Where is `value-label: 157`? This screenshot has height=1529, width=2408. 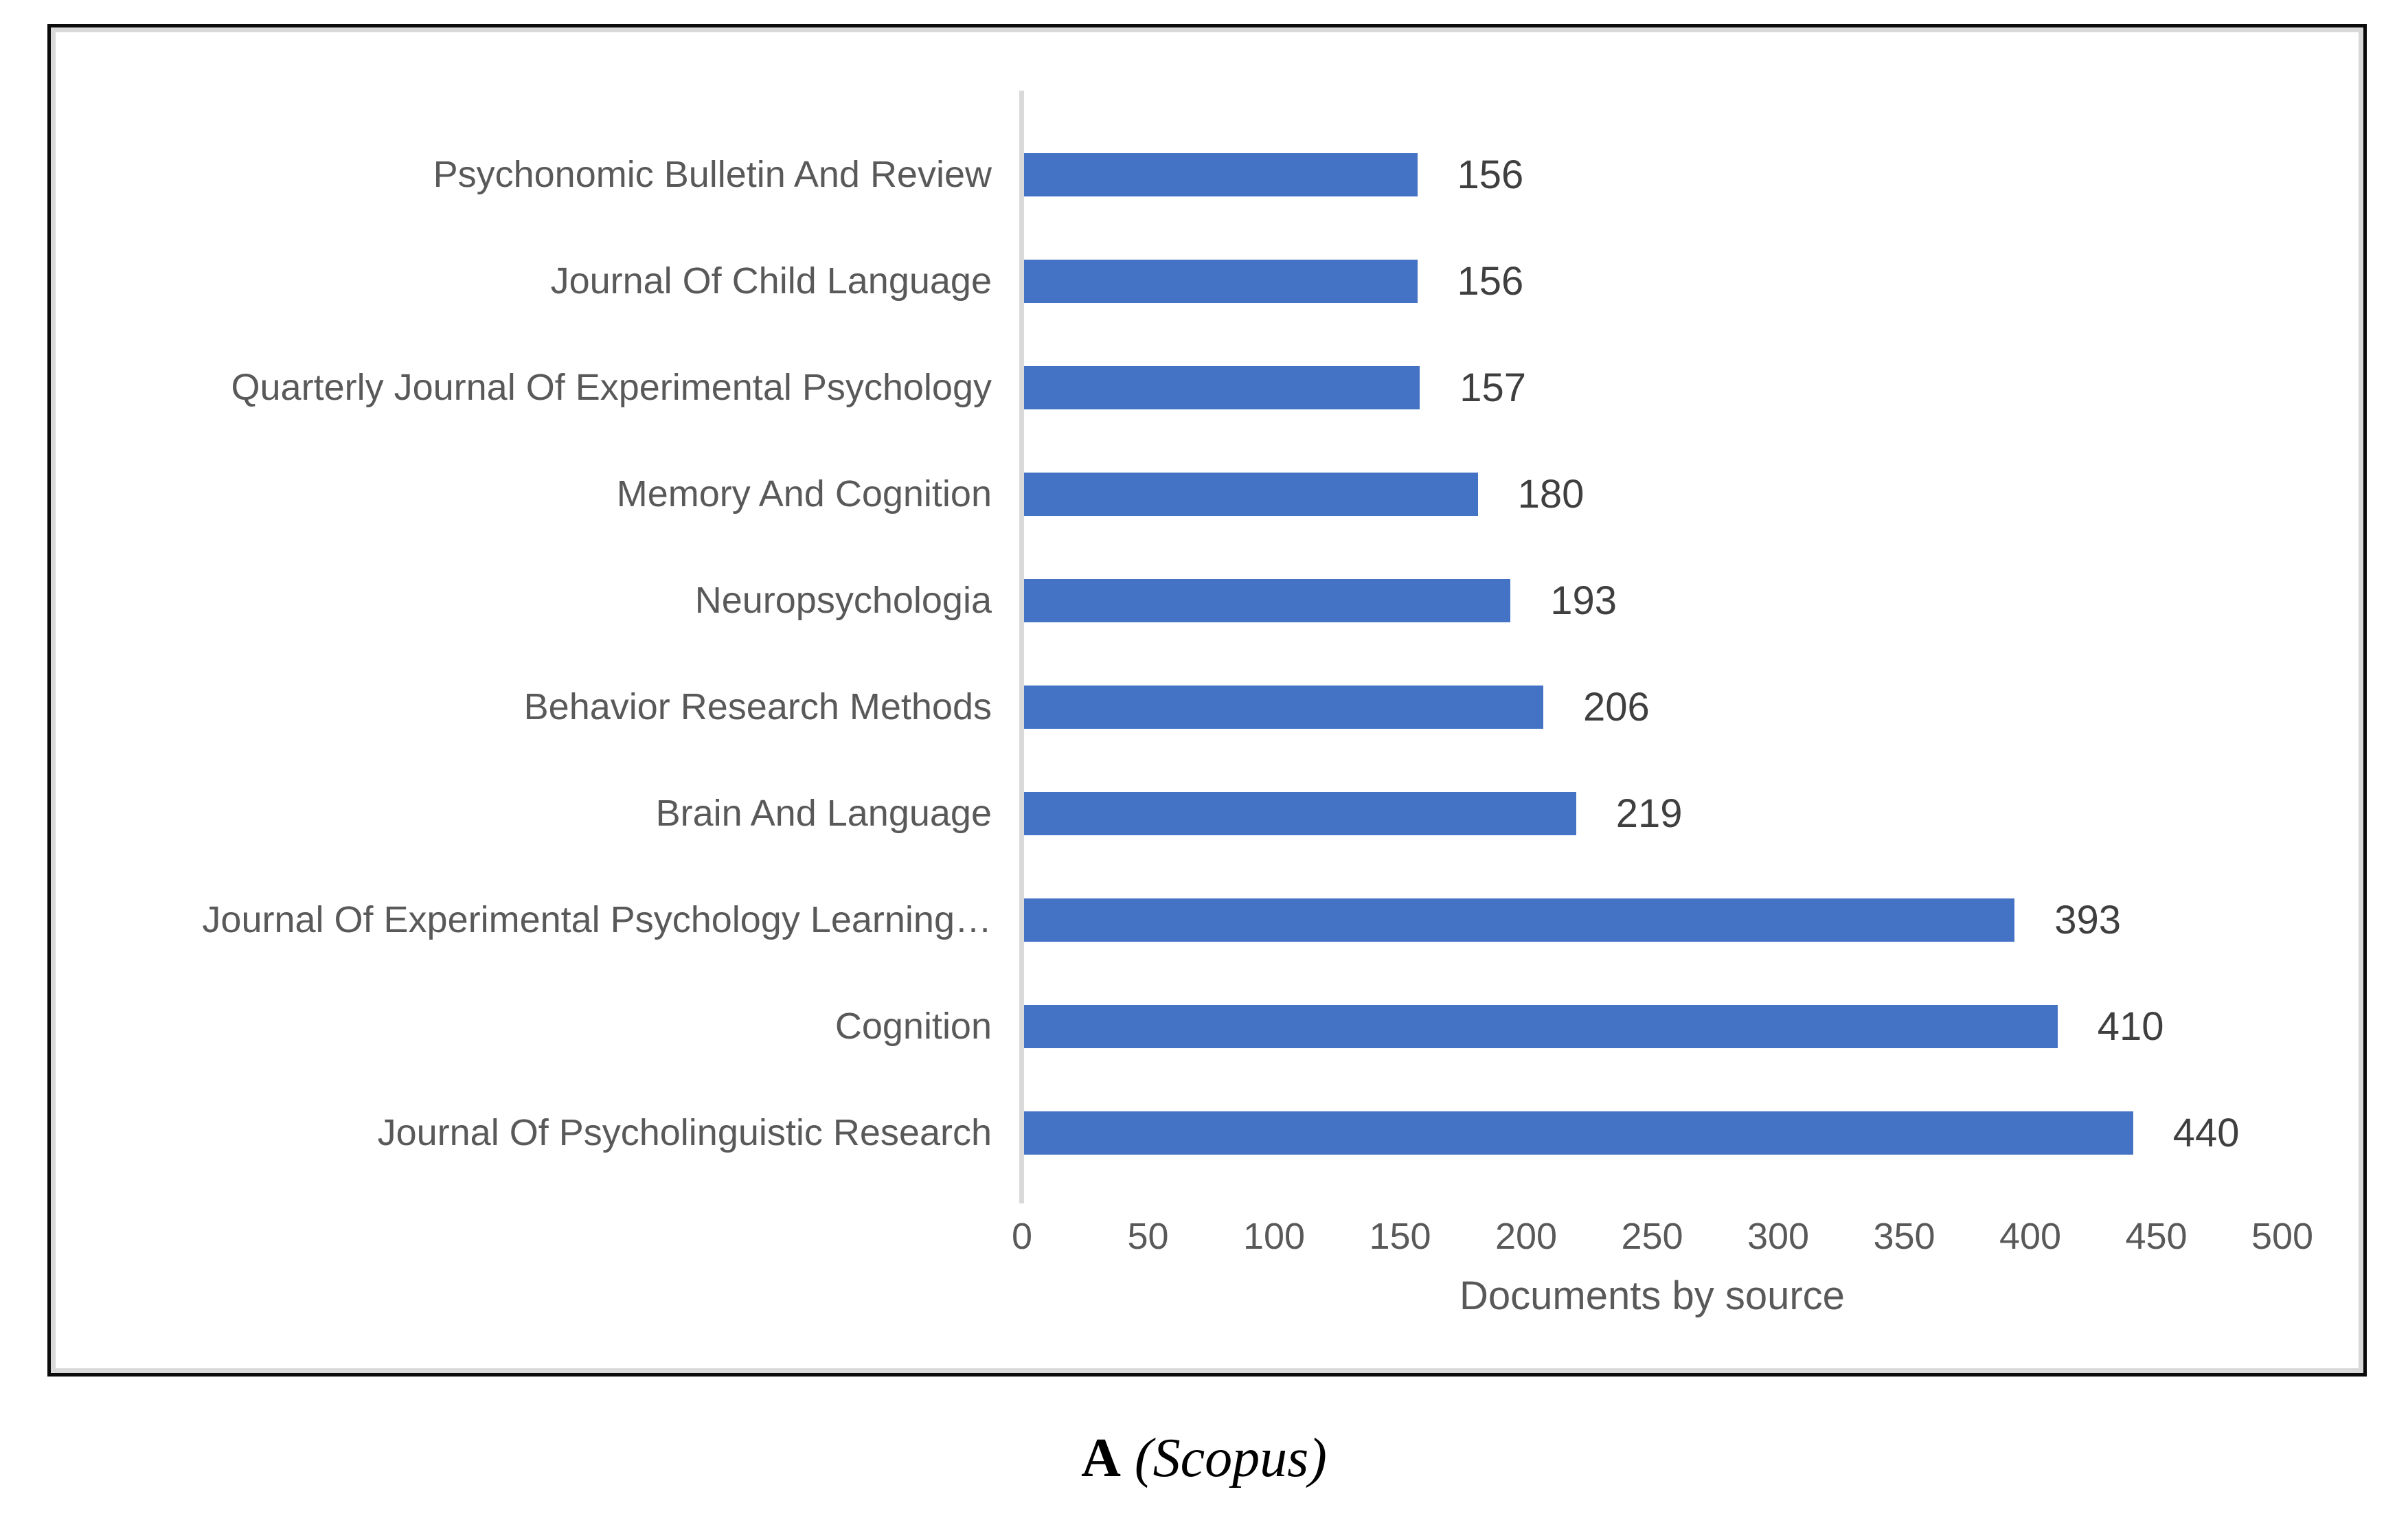 value-label: 157 is located at coordinates (1492, 388).